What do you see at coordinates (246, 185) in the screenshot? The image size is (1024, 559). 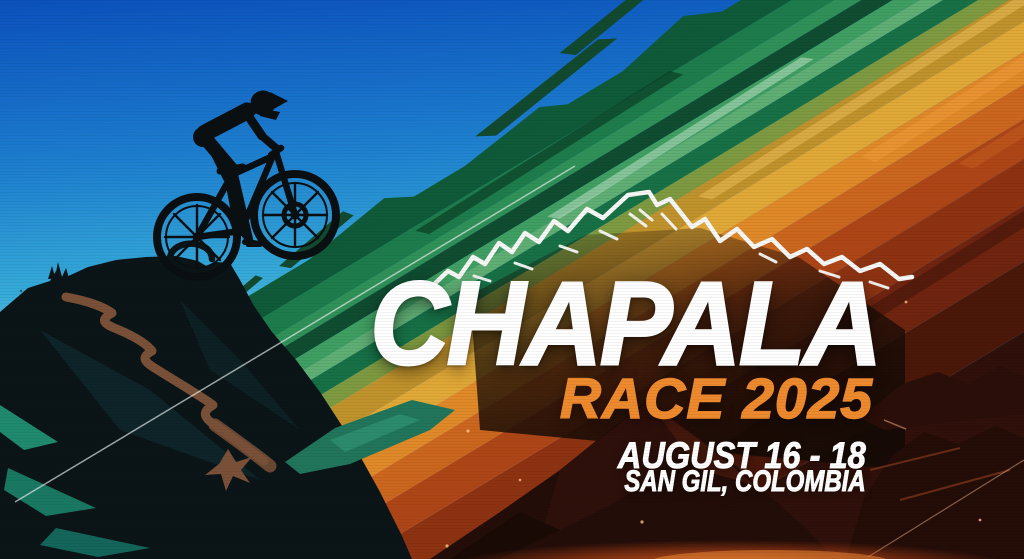 I see `mountain-biker-silhouette` at bounding box center [246, 185].